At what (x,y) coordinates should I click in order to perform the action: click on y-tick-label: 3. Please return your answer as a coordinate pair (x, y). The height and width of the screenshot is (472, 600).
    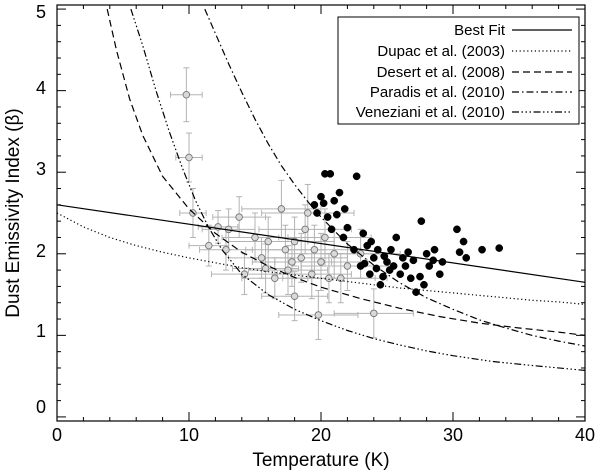
    Looking at the image, I should click on (41, 169).